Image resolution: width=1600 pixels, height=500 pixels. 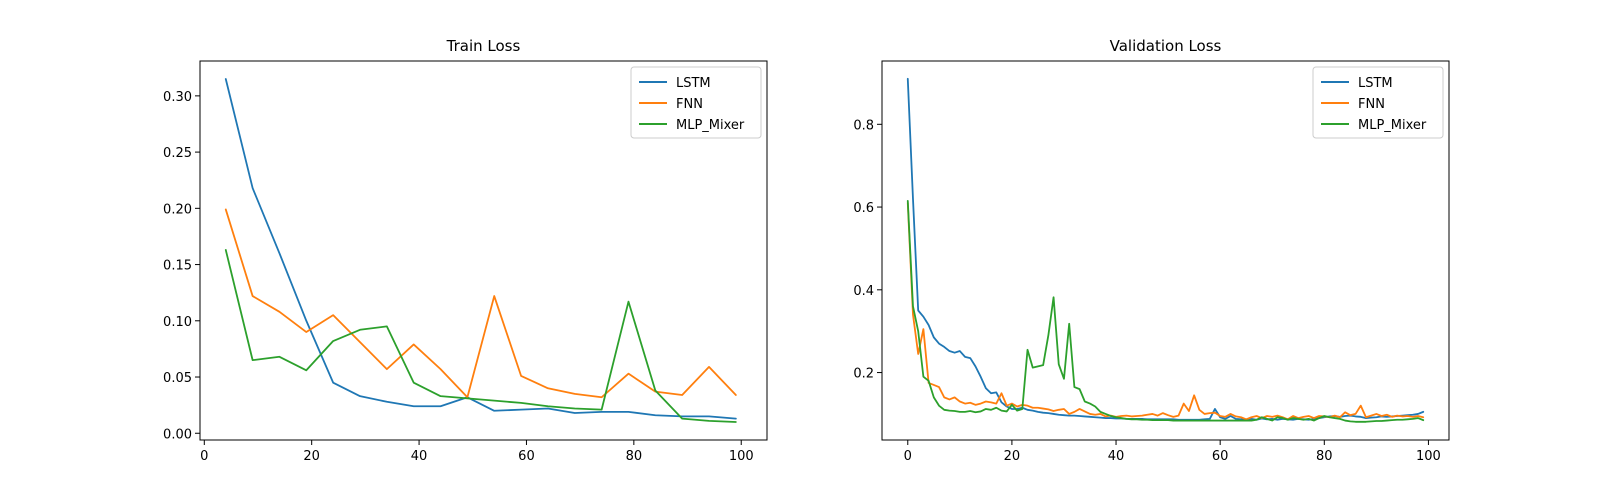 I want to click on y-tick-label: 0.10, so click(x=177, y=322).